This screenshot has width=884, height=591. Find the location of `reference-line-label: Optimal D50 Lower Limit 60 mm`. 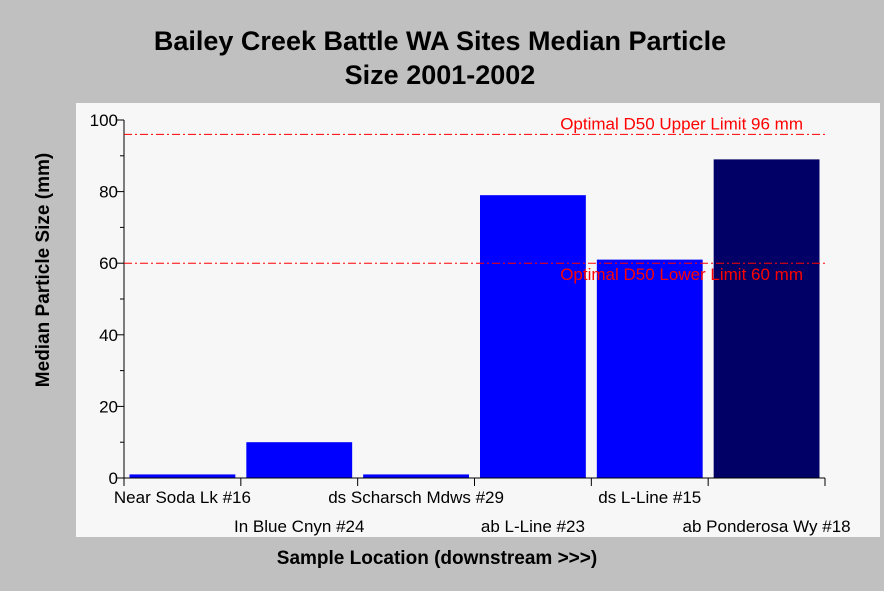

reference-line-label: Optimal D50 Lower Limit 60 mm is located at coordinates (681, 274).